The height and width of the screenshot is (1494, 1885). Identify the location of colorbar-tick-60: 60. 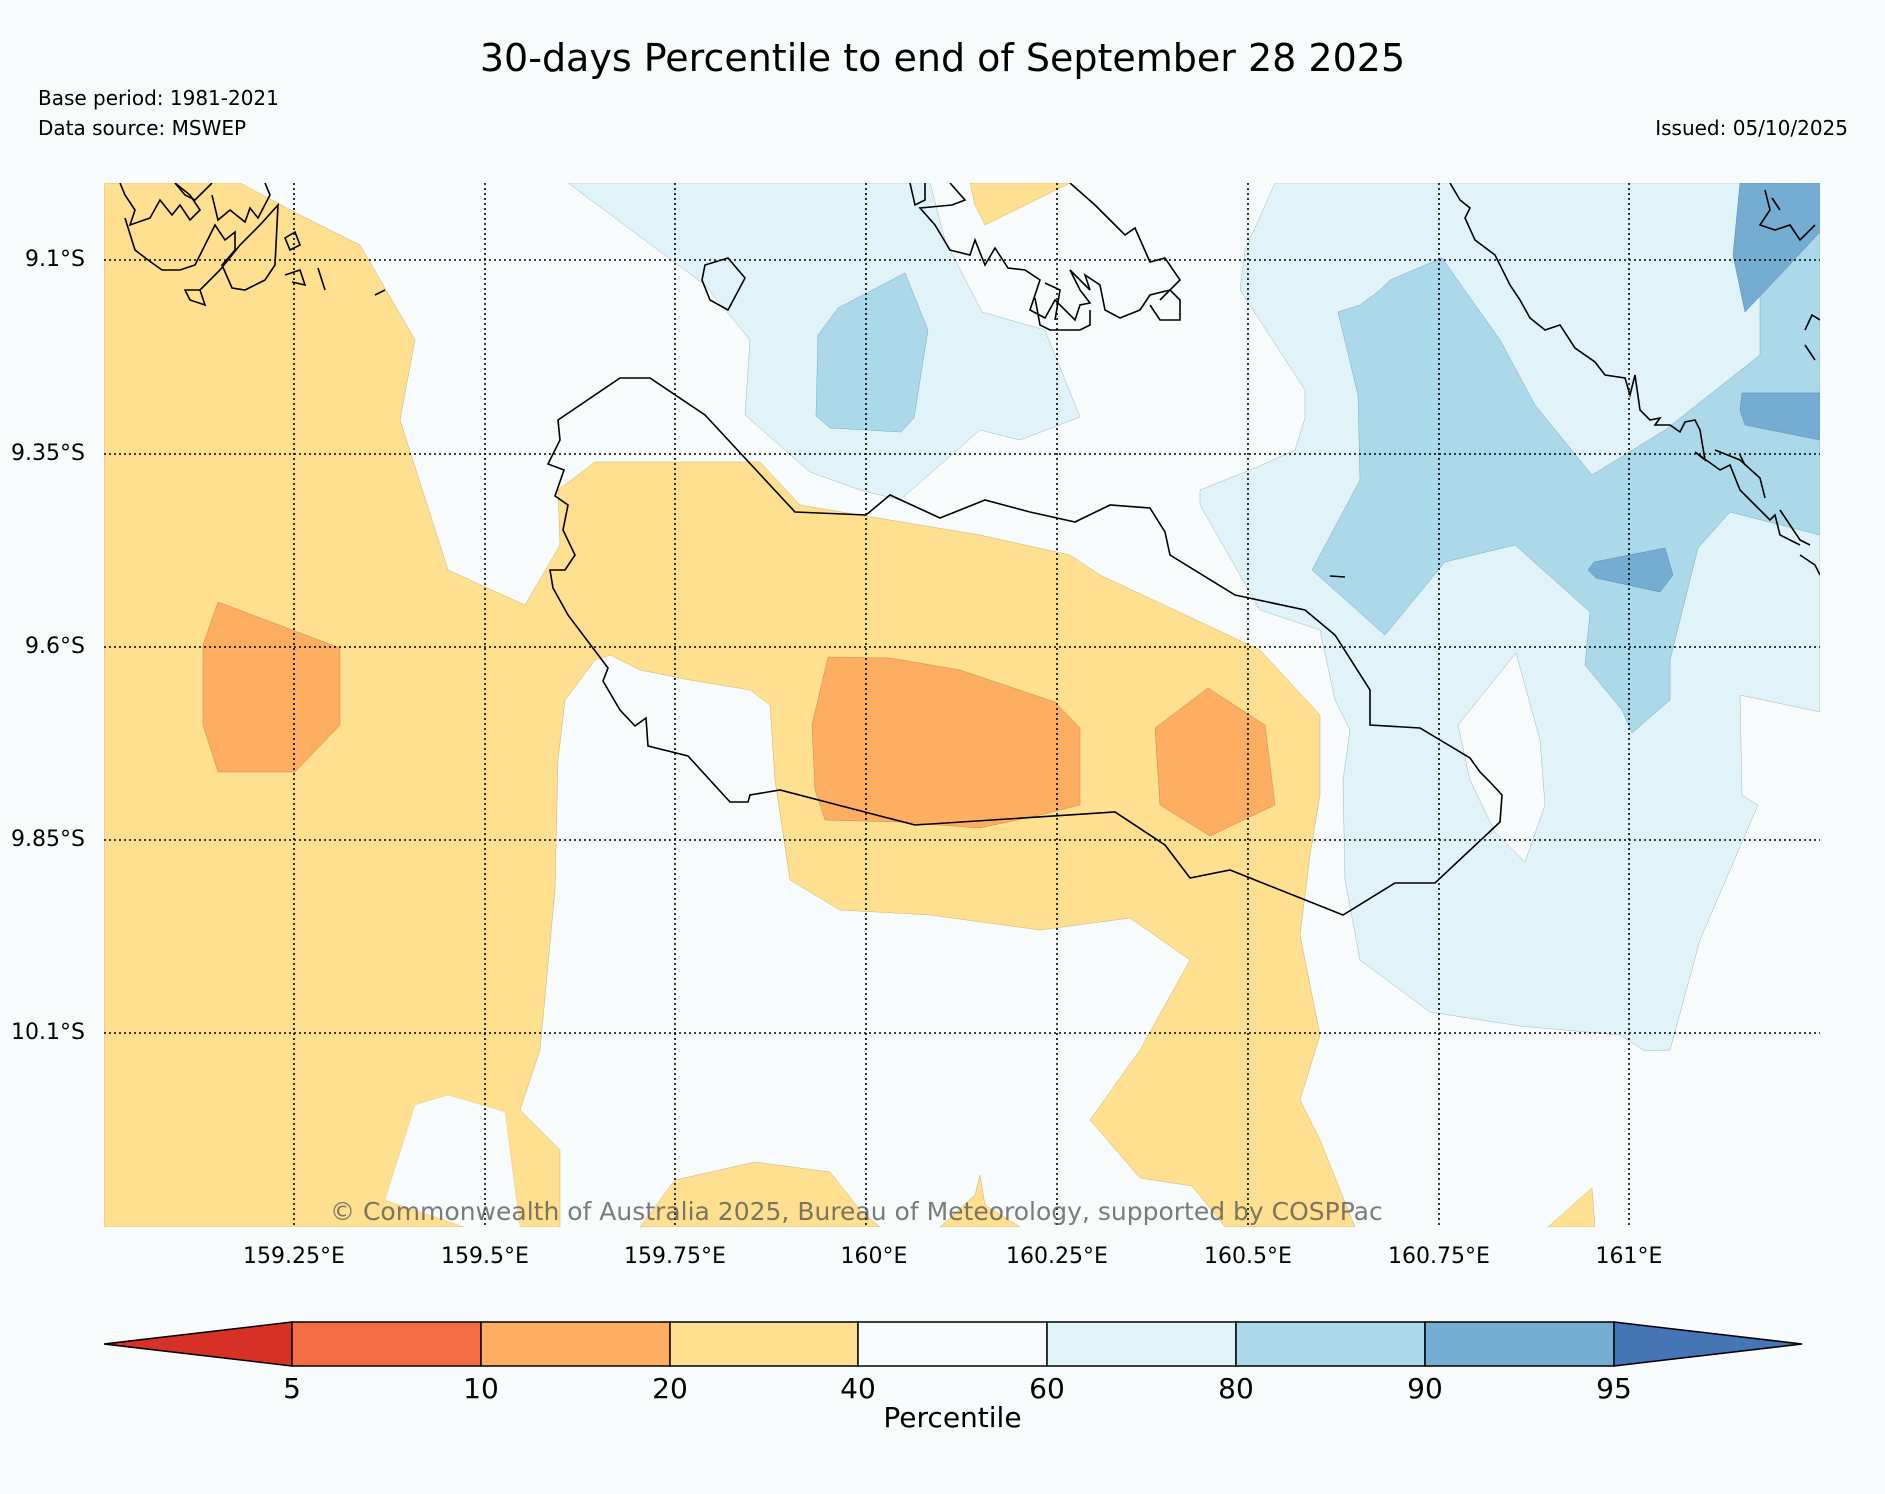
(1047, 1388).